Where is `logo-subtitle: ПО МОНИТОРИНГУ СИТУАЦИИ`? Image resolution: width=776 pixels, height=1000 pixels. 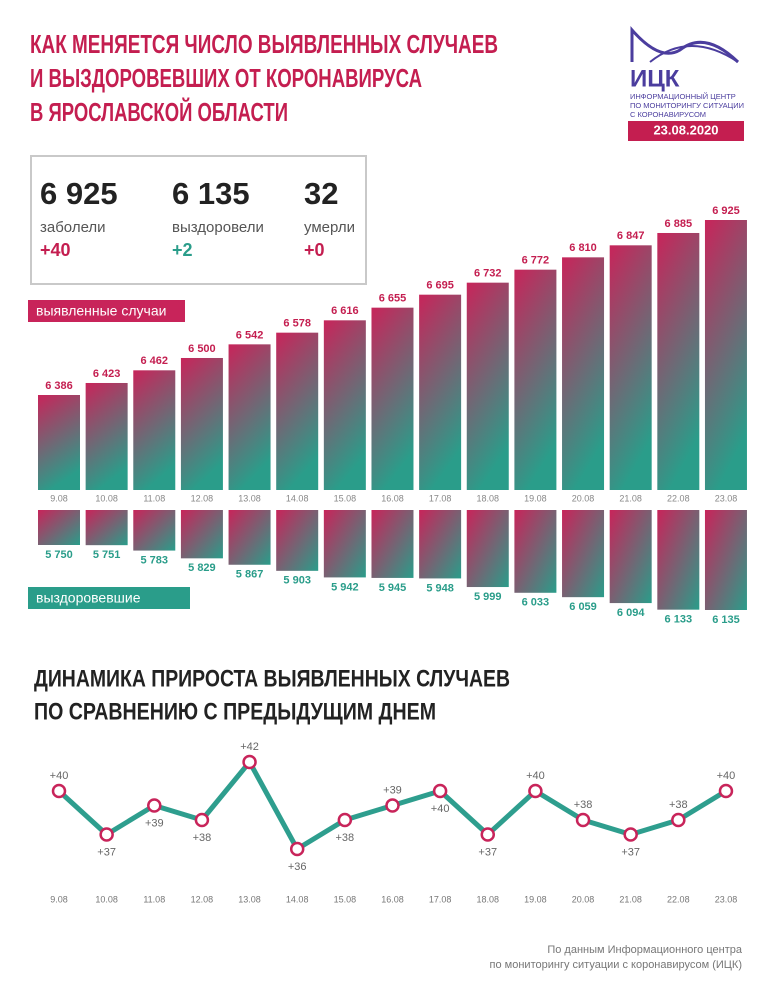 logo-subtitle: ПО МОНИТОРИНГУ СИТУАЦИИ is located at coordinates (687, 105).